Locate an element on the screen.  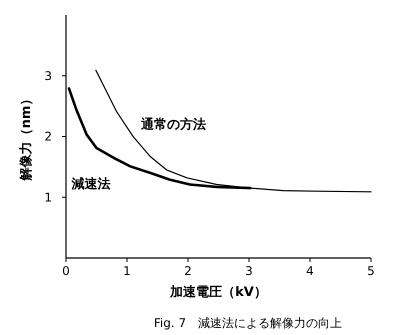
x-tick-label: 1 is located at coordinates (127, 271).